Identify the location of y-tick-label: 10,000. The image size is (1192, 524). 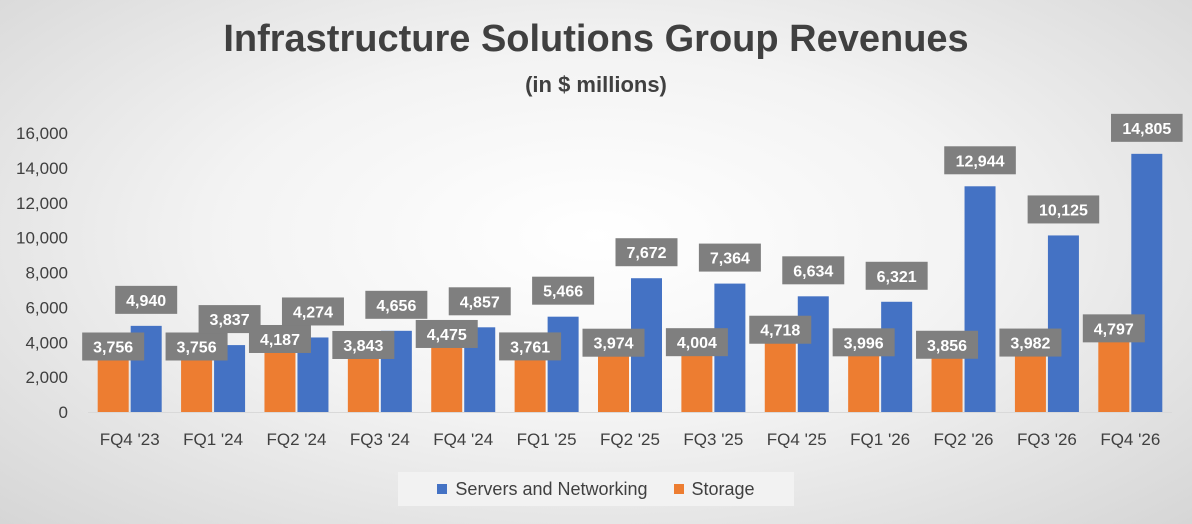
(42, 238).